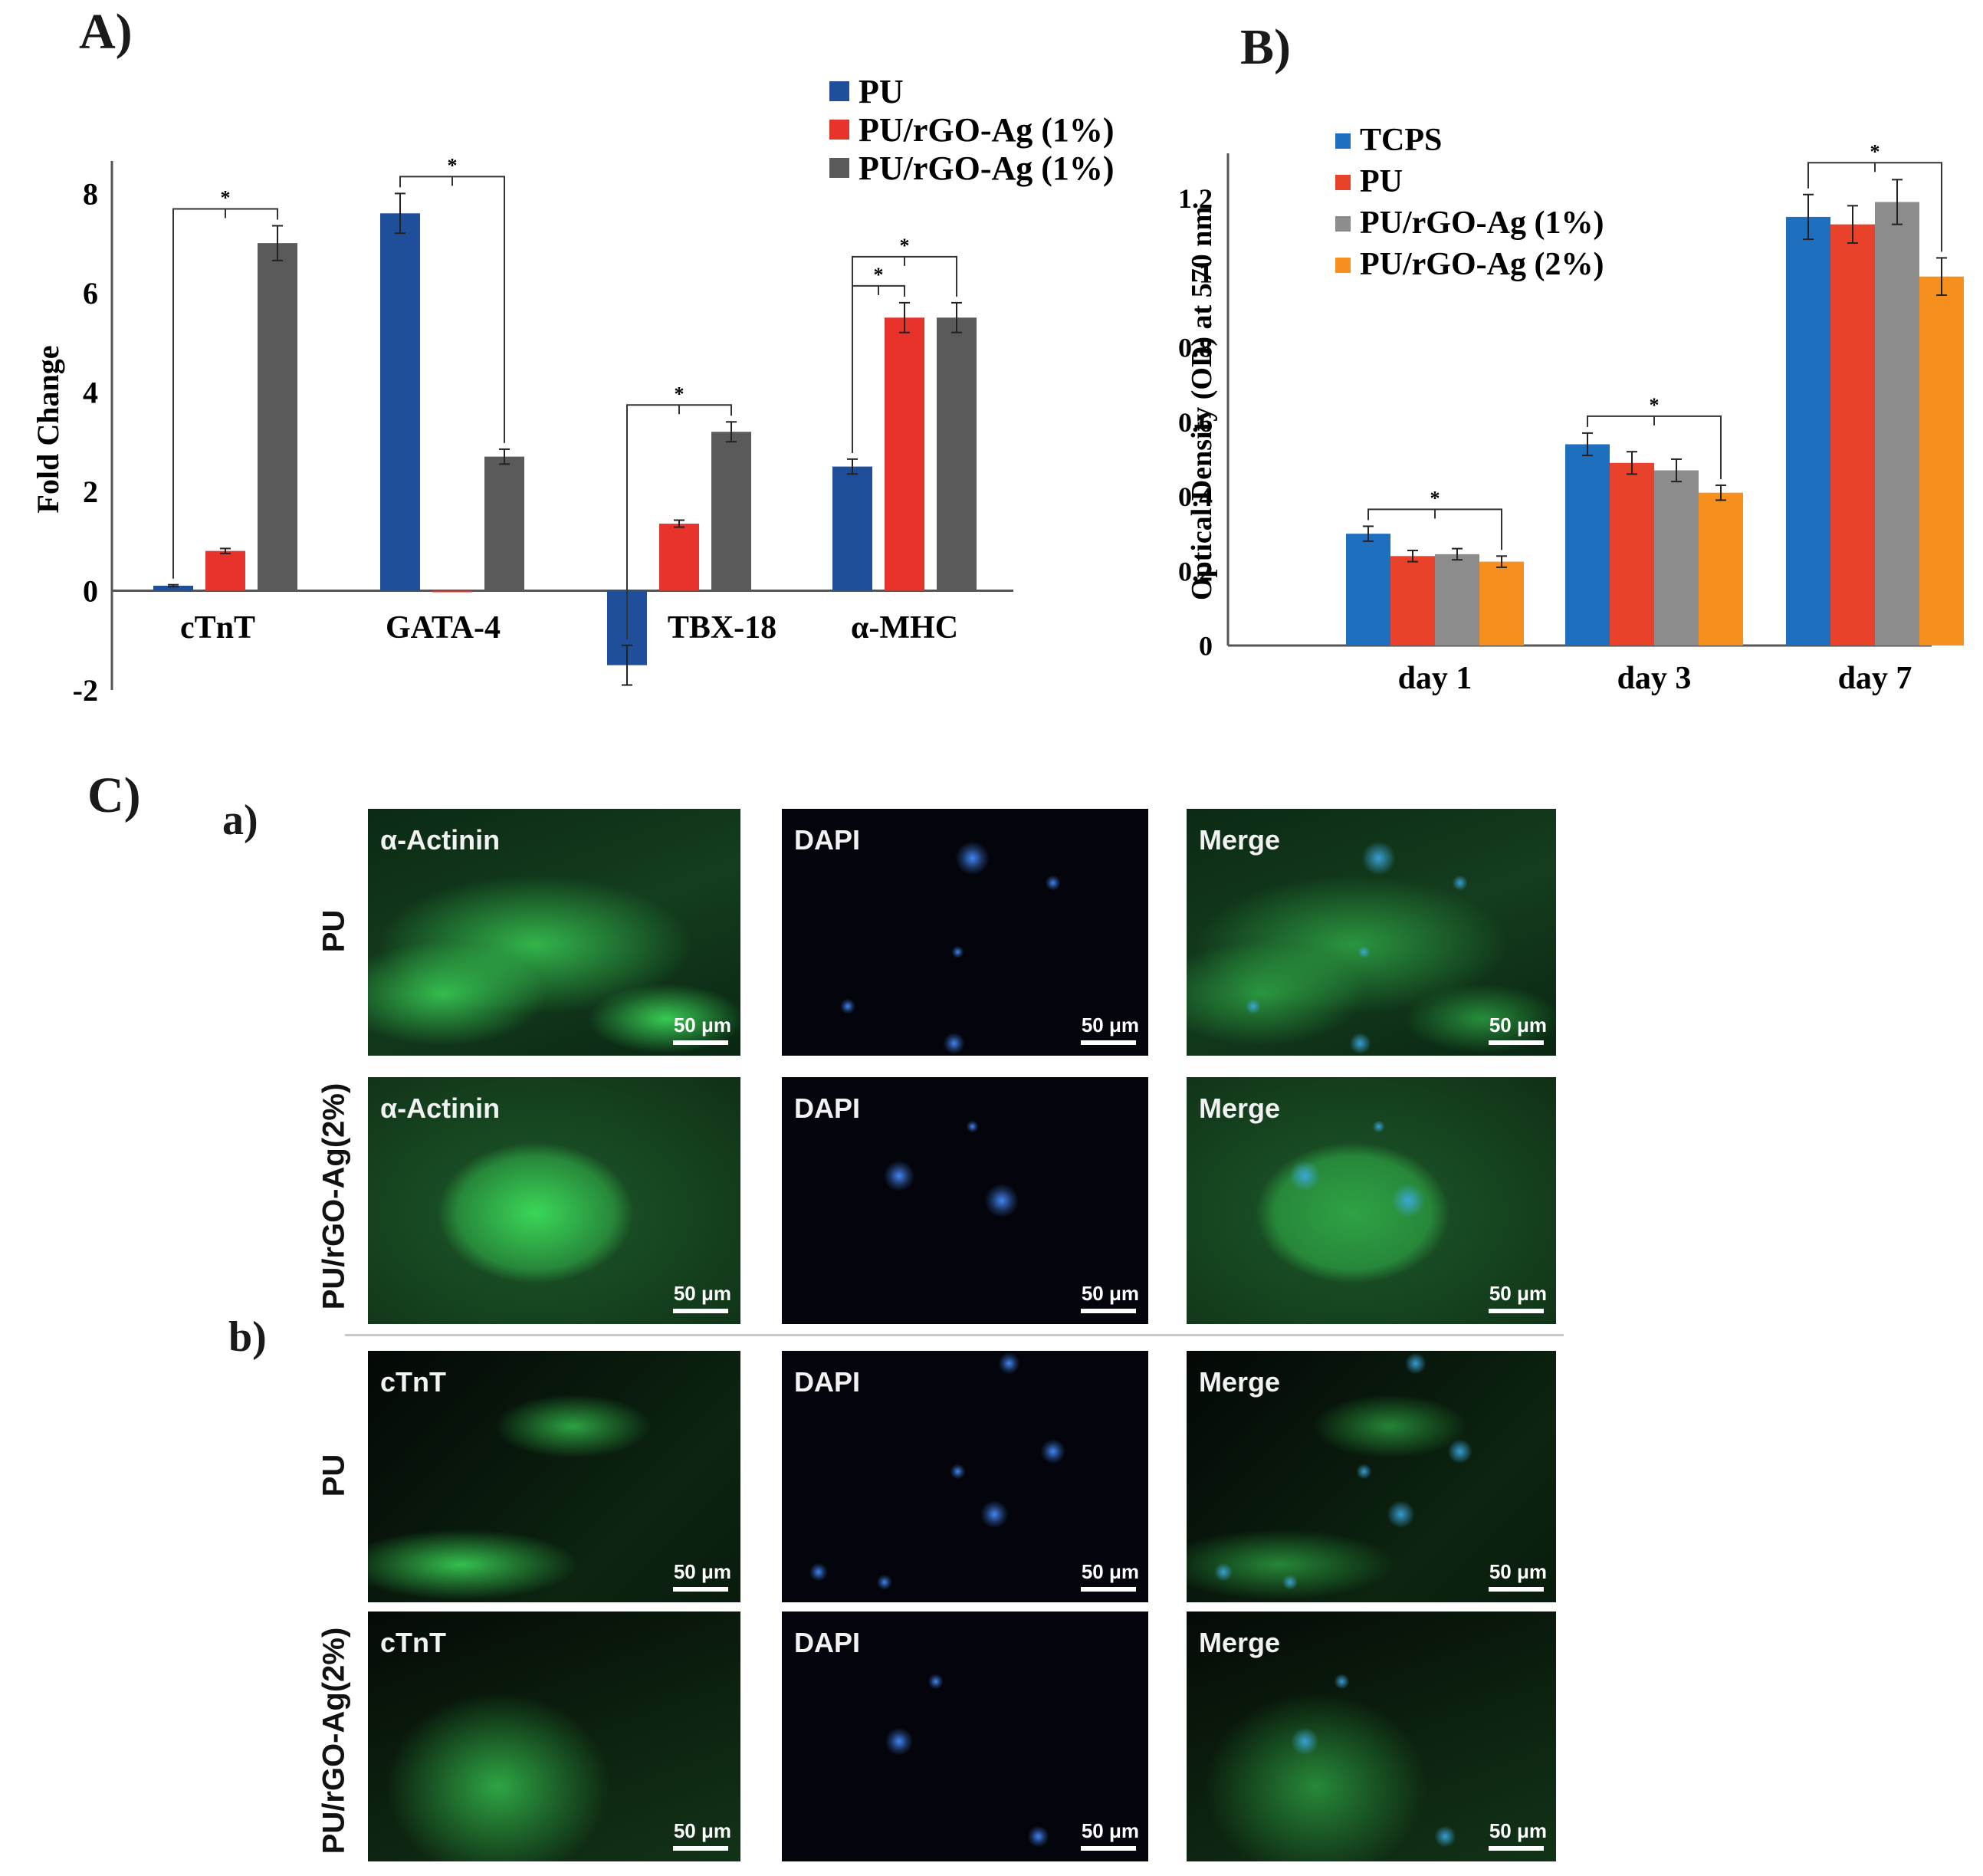  What do you see at coordinates (722, 628) in the screenshot?
I see `category-label: TBX-18` at bounding box center [722, 628].